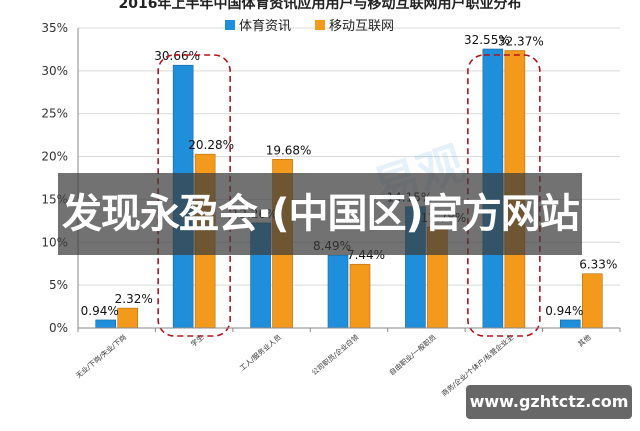 The width and height of the screenshot is (640, 431). Describe the element at coordinates (54, 28) in the screenshot. I see `y-tick-label: 35%` at that location.